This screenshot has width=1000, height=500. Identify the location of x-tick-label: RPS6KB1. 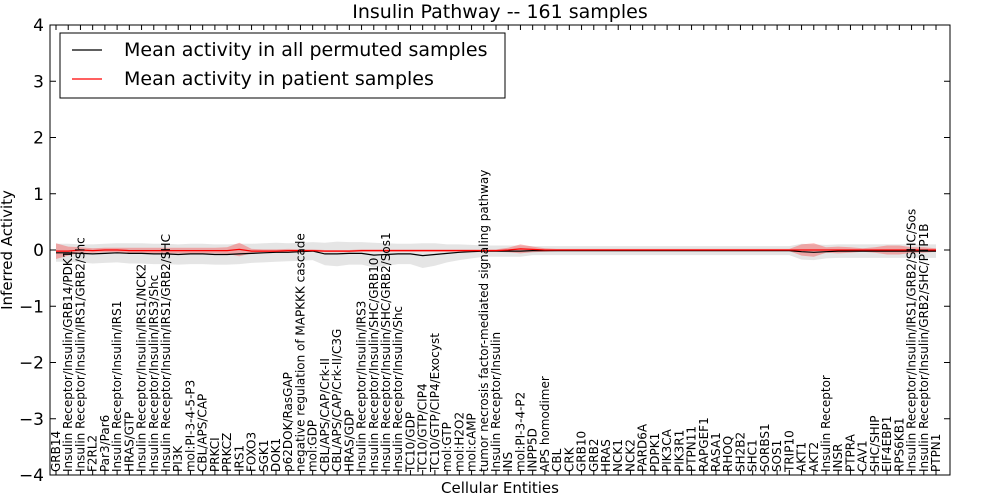
(899, 444).